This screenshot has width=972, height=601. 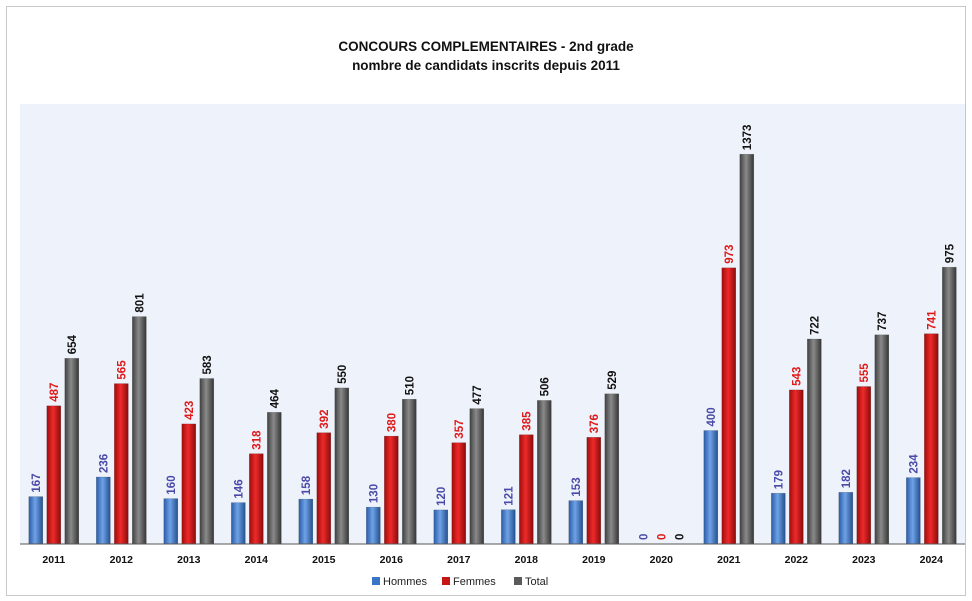 What do you see at coordinates (796, 467) in the screenshot?
I see `bar-femmes-2022` at bounding box center [796, 467].